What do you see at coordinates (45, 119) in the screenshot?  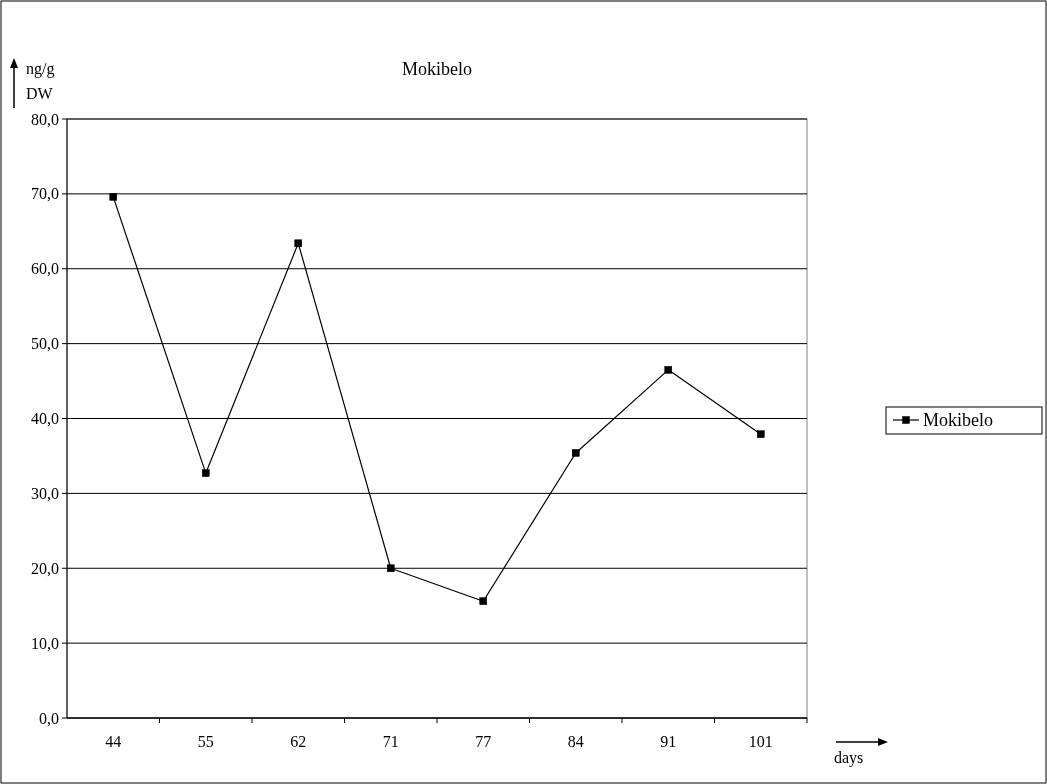 I see `y-tick-label: 80,0` at bounding box center [45, 119].